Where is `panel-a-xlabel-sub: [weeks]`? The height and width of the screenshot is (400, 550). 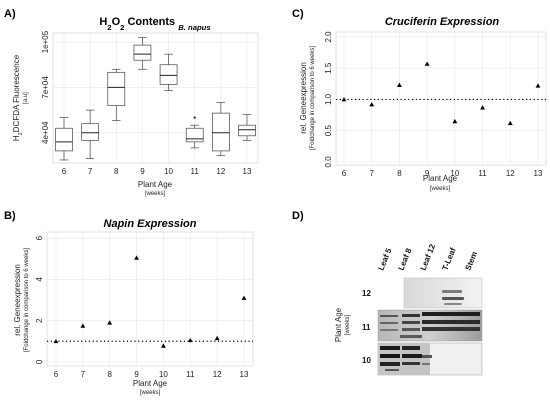 panel-a-xlabel-sub: [weeks] is located at coordinates (155, 194).